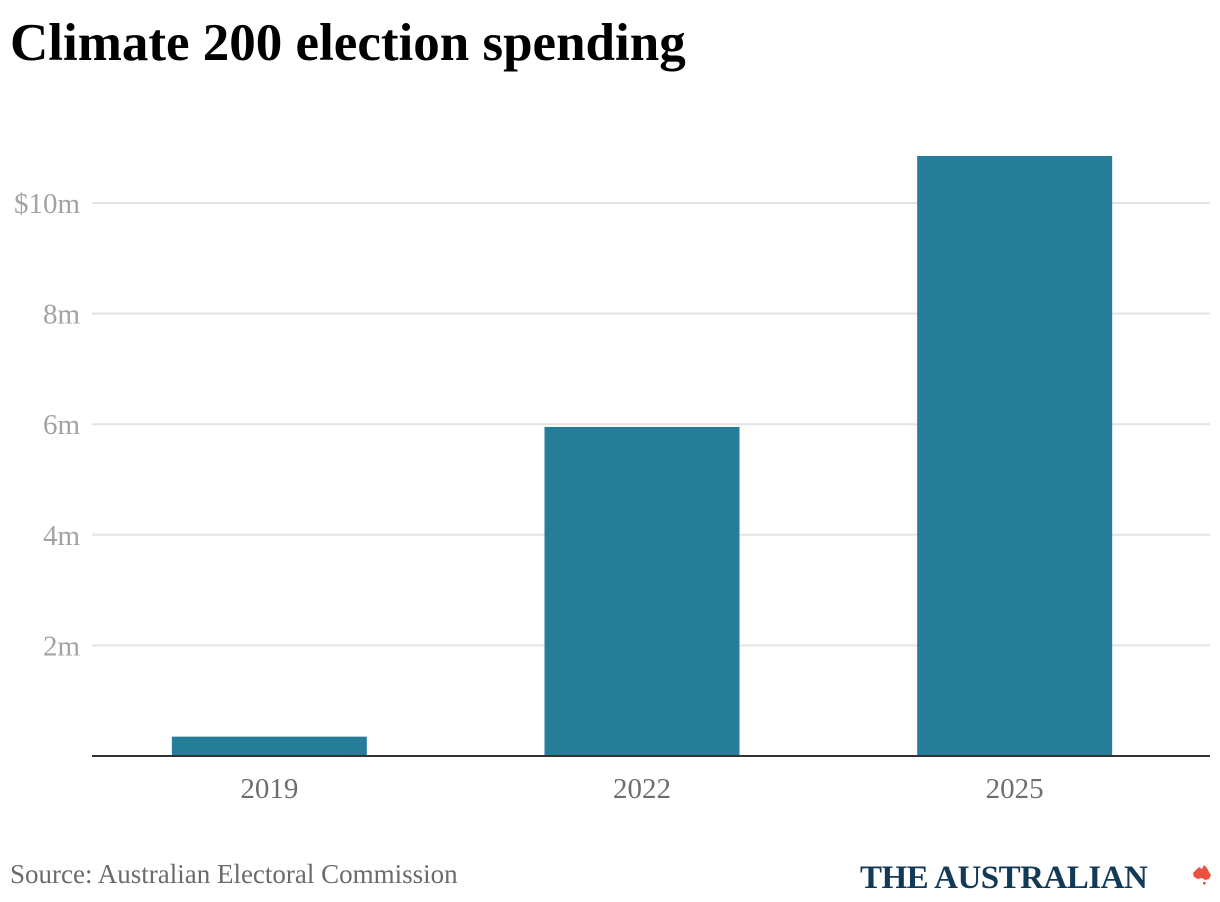 Image resolution: width=1220 pixels, height=902 pixels. I want to click on y-tick-label: 8m, so click(62, 315).